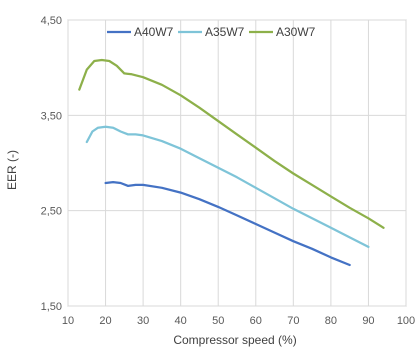  Describe the element at coordinates (331, 321) in the screenshot. I see `x-tick-label: 80` at that location.